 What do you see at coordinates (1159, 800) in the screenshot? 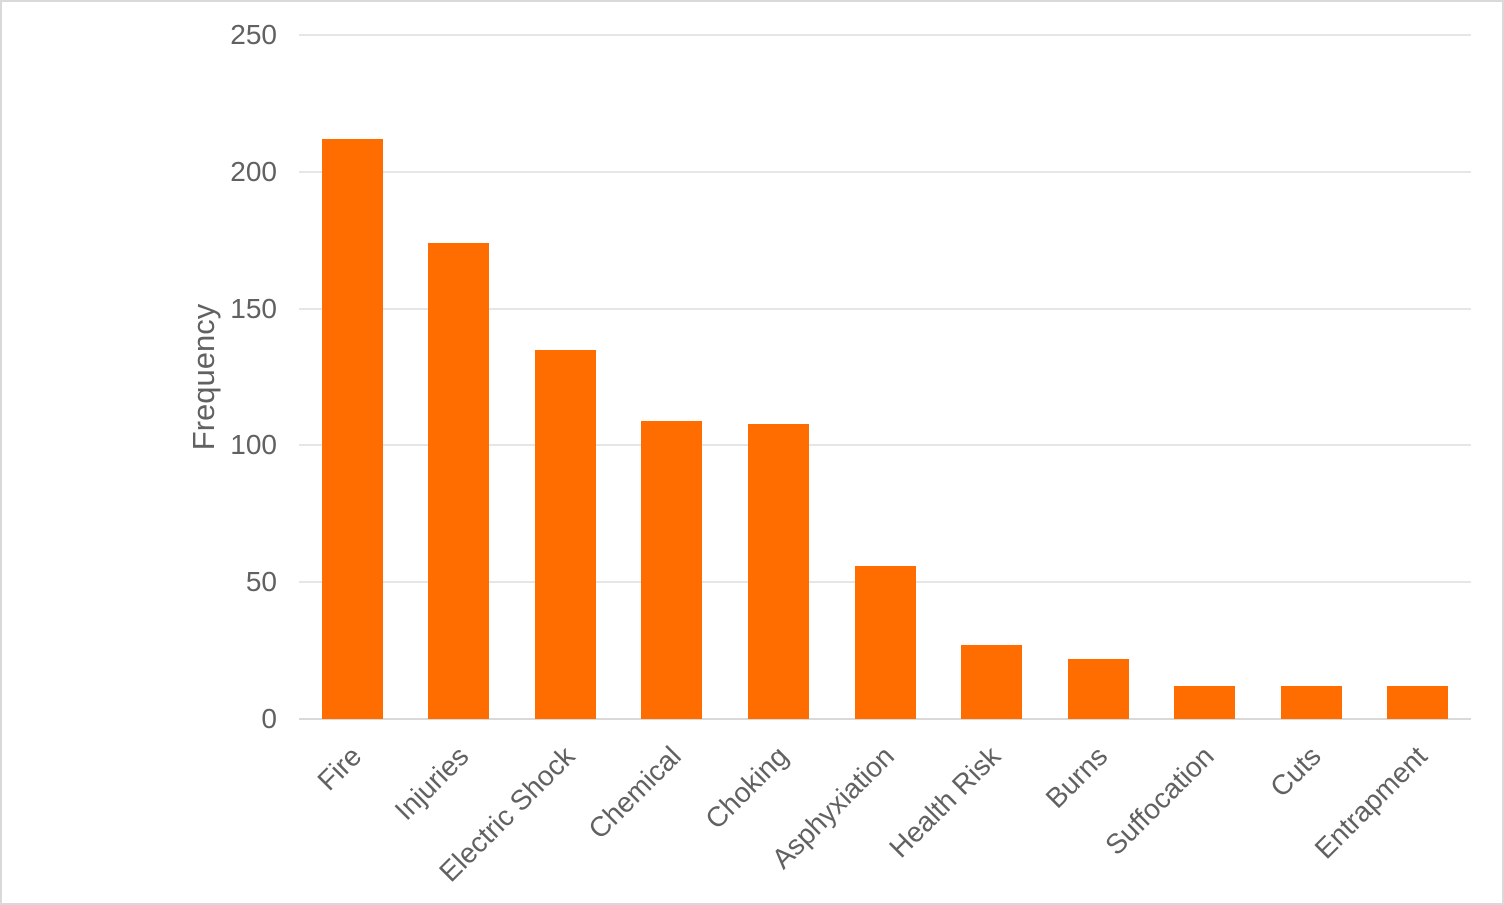
I see `x-category-label: Suffocation` at bounding box center [1159, 800].